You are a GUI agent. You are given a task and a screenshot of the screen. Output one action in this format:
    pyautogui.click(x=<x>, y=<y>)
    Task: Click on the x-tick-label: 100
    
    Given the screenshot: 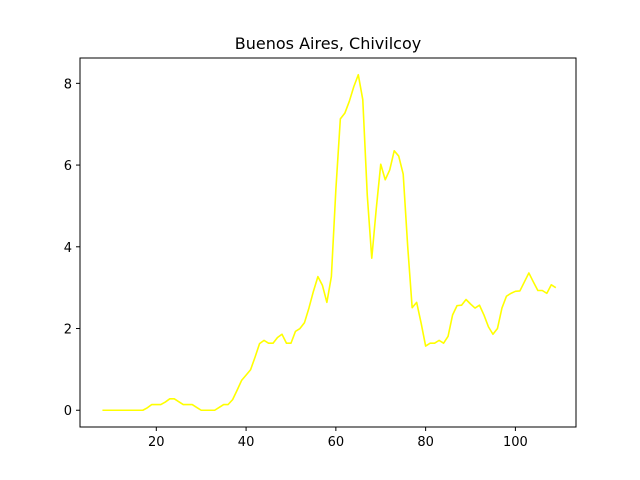 What is the action you would take?
    pyautogui.click(x=515, y=442)
    